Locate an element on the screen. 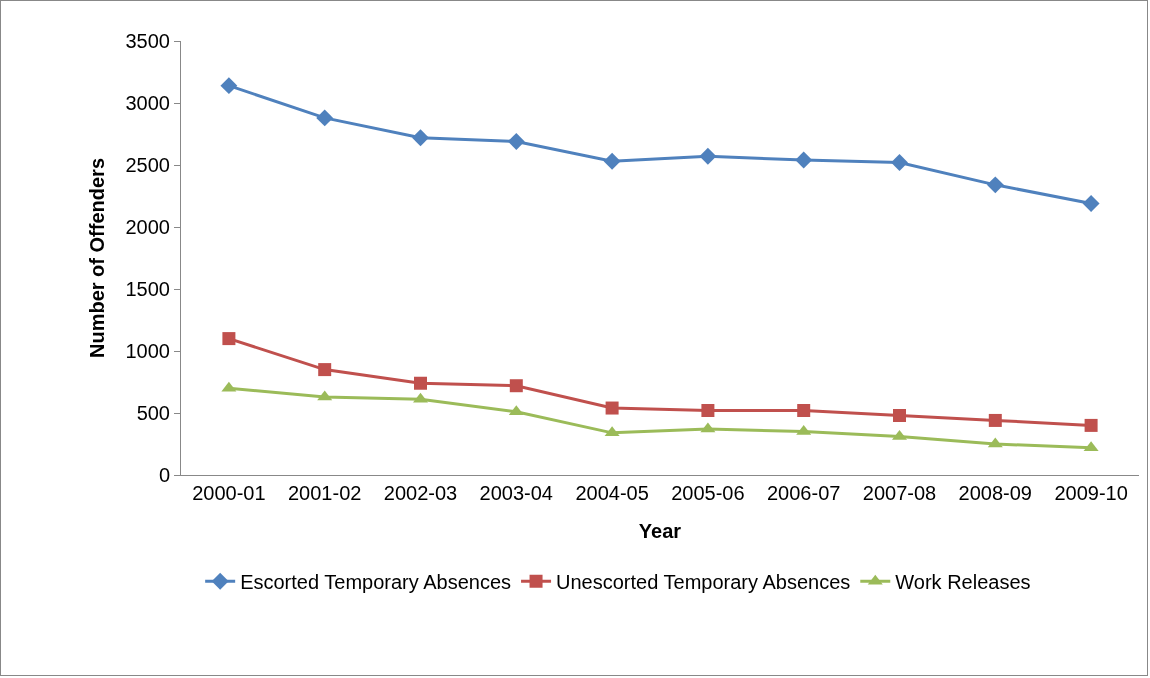 This screenshot has width=1150, height=678. x-tick-label: 2005-06 is located at coordinates (708, 493).